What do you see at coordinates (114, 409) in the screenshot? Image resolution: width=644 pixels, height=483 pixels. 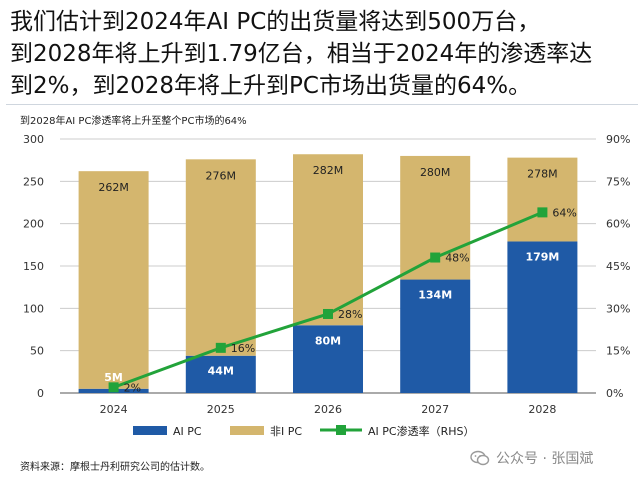 I see `x-tick-label: 2024` at bounding box center [114, 409].